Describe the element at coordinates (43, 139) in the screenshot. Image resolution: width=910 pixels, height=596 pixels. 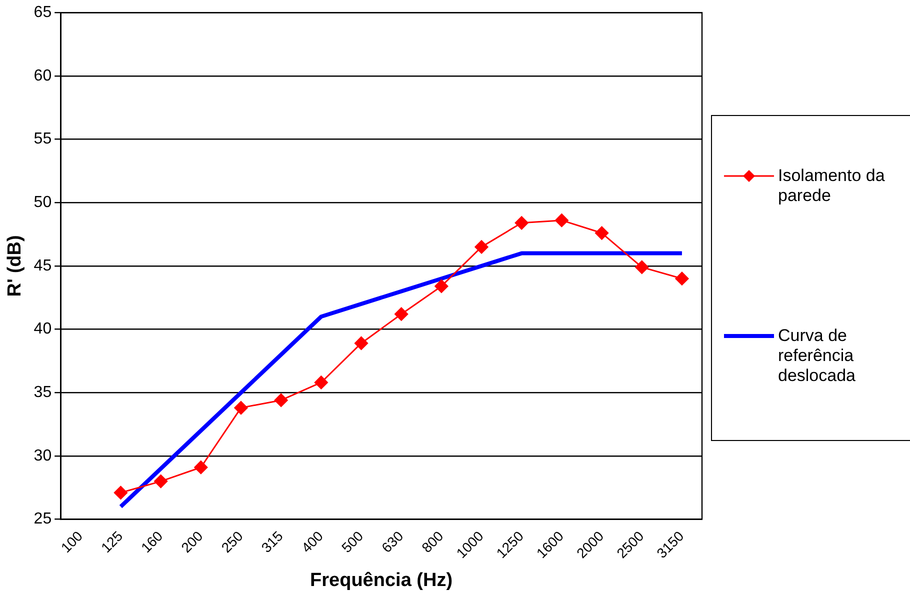
I see `y-tick-label: 55` at that location.